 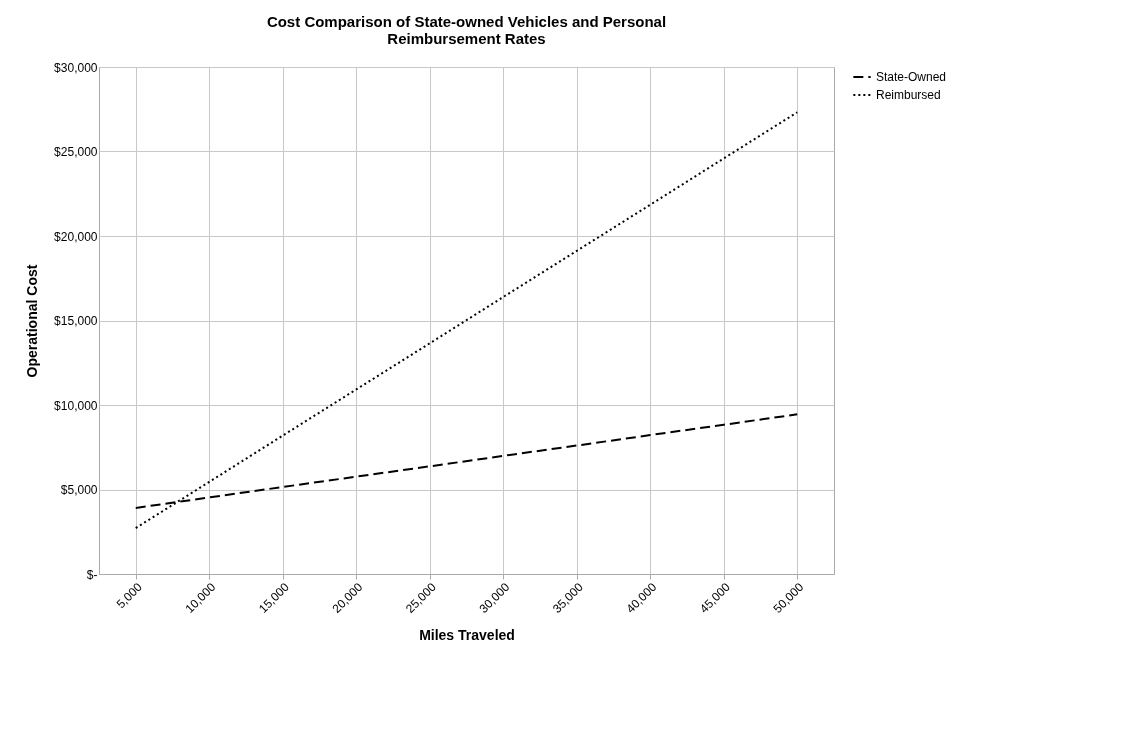 I want to click on legend-label: State-Owned, so click(x=911, y=77).